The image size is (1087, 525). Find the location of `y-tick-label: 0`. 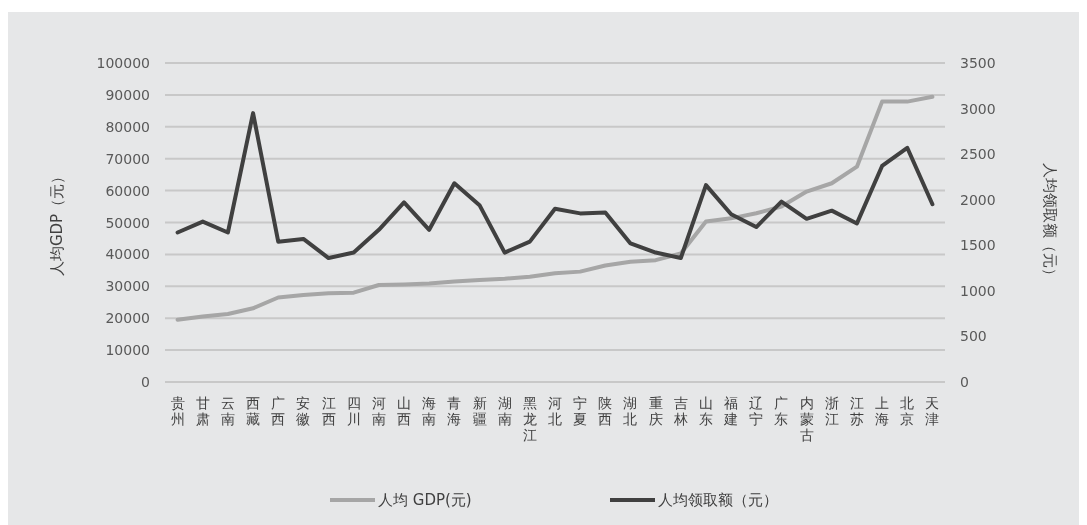

y-tick-label: 0 is located at coordinates (145, 382).